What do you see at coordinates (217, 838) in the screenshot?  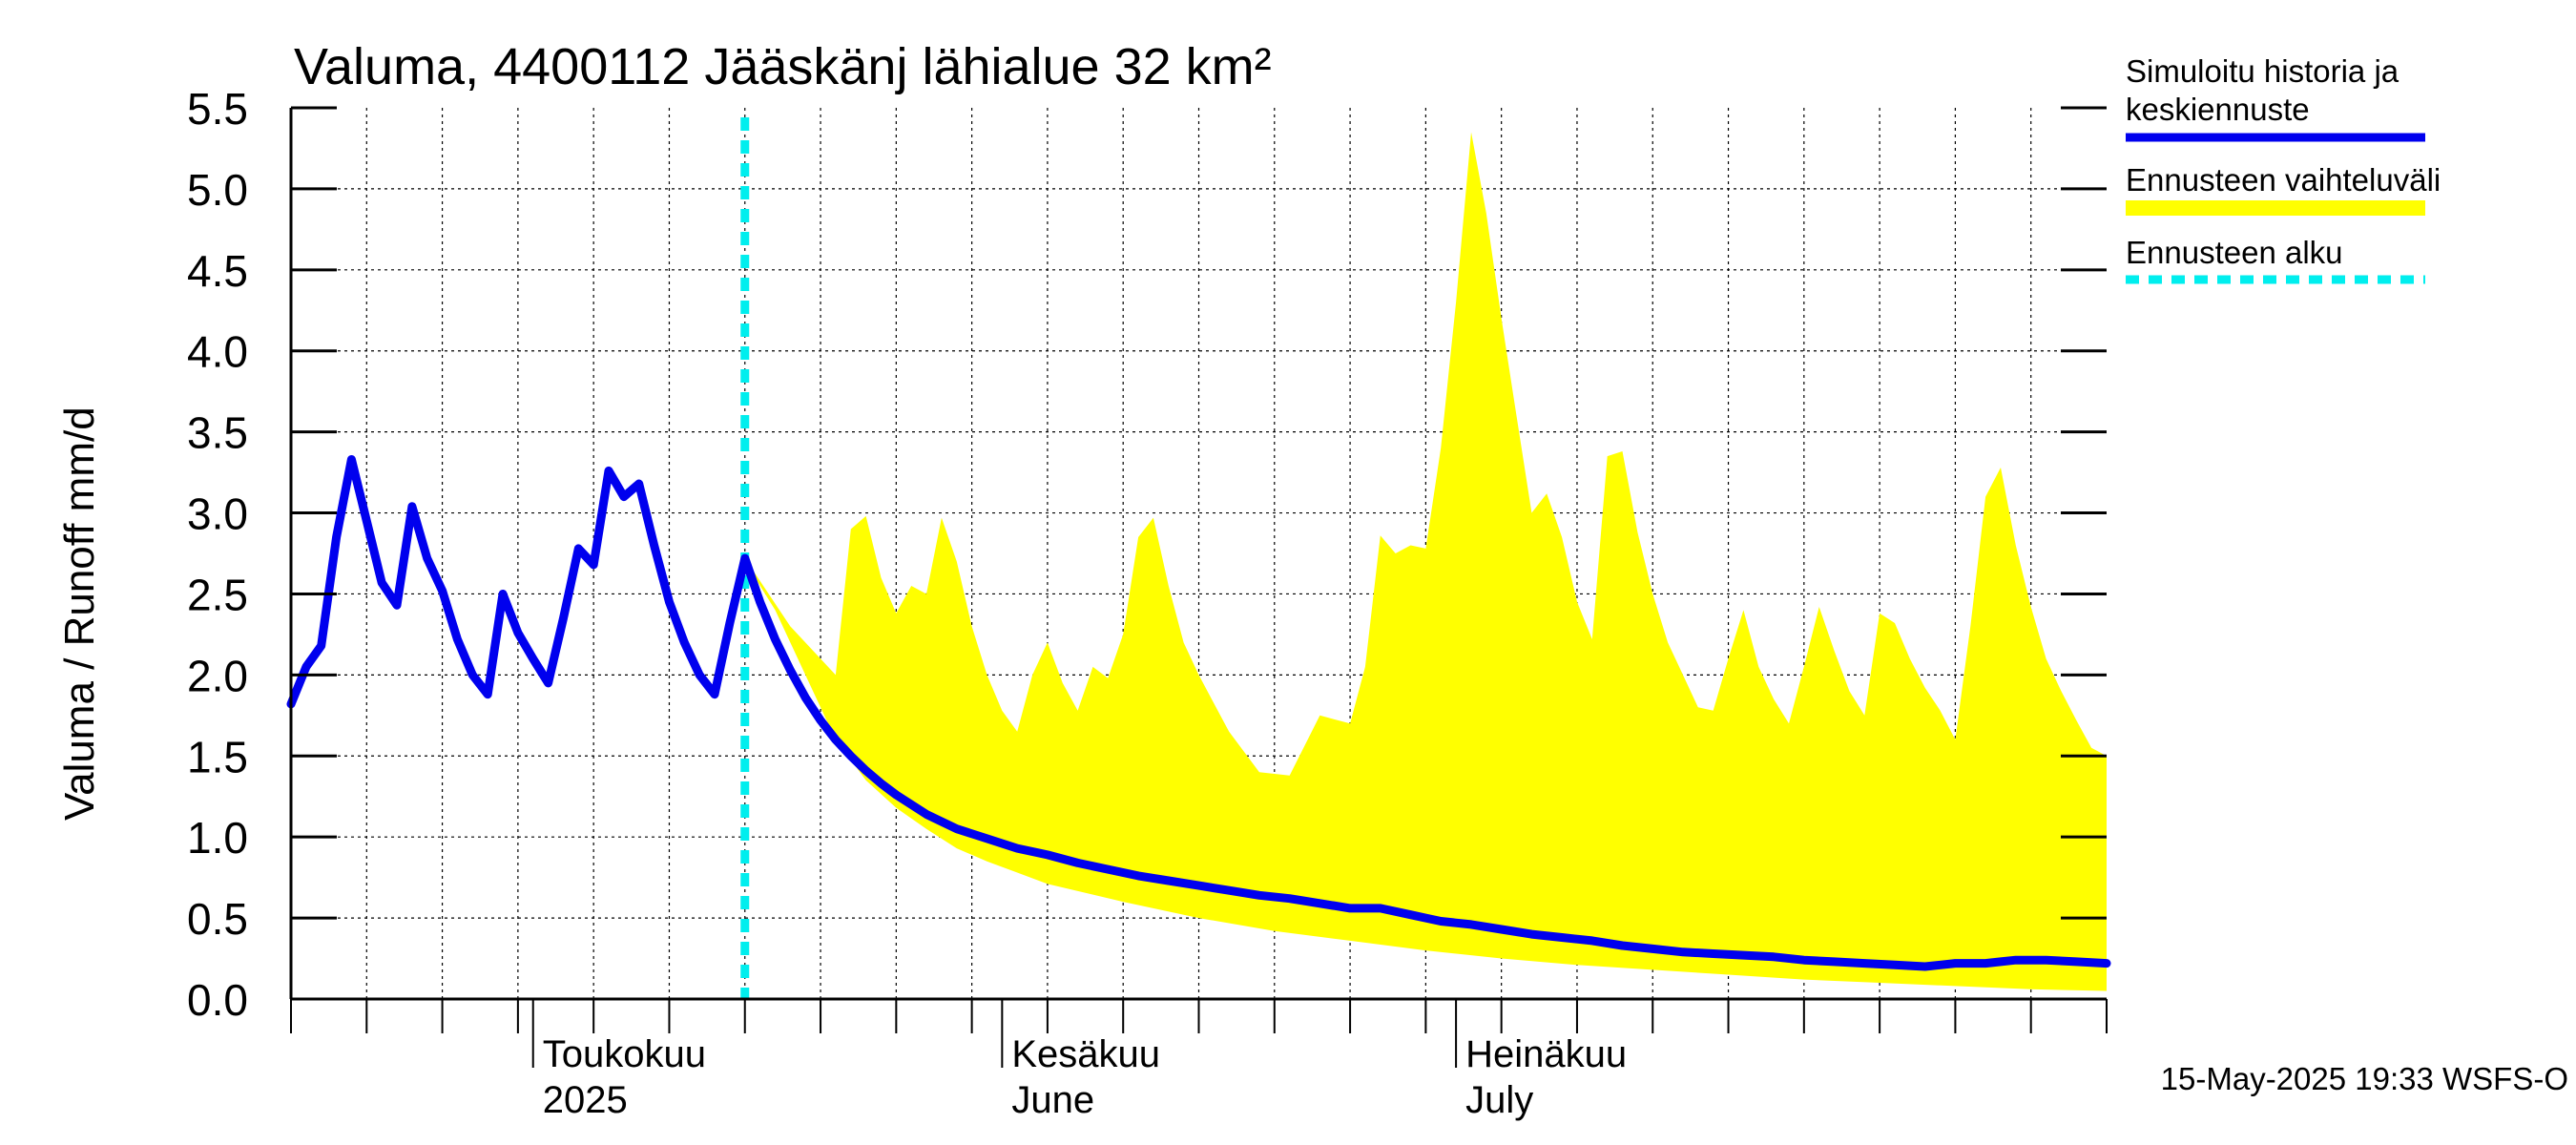 I see `y-tick-label: 1.0` at bounding box center [217, 838].